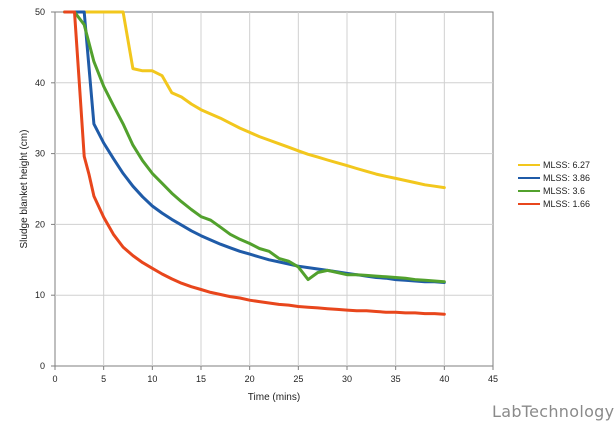  I want to click on watermark-text: LabTechnology, so click(553, 411).